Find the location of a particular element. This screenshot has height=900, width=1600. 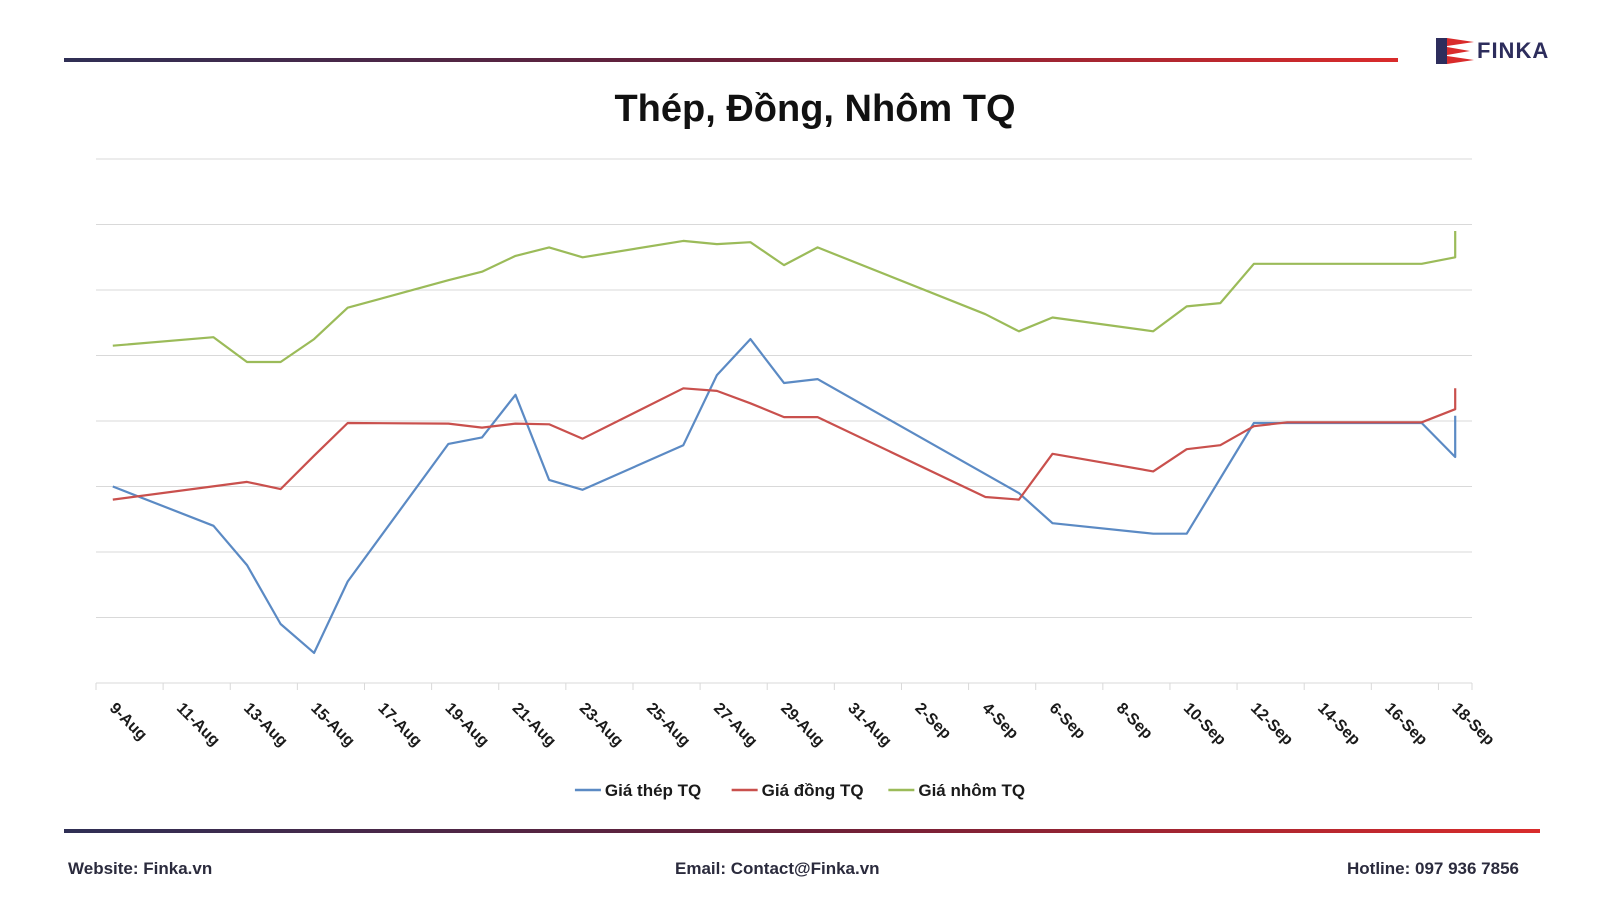

x-tick-label: 23-Aug is located at coordinates (601, 725).